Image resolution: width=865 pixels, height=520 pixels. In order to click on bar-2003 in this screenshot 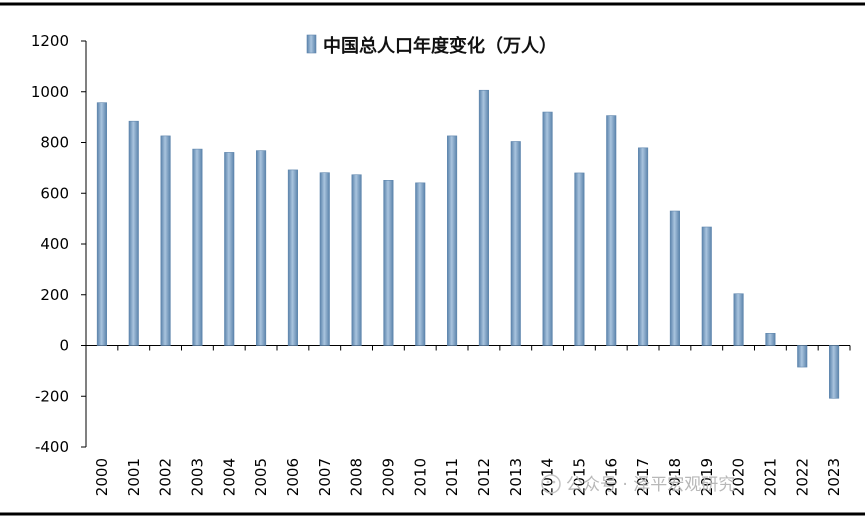, I will do `click(197, 247)`.